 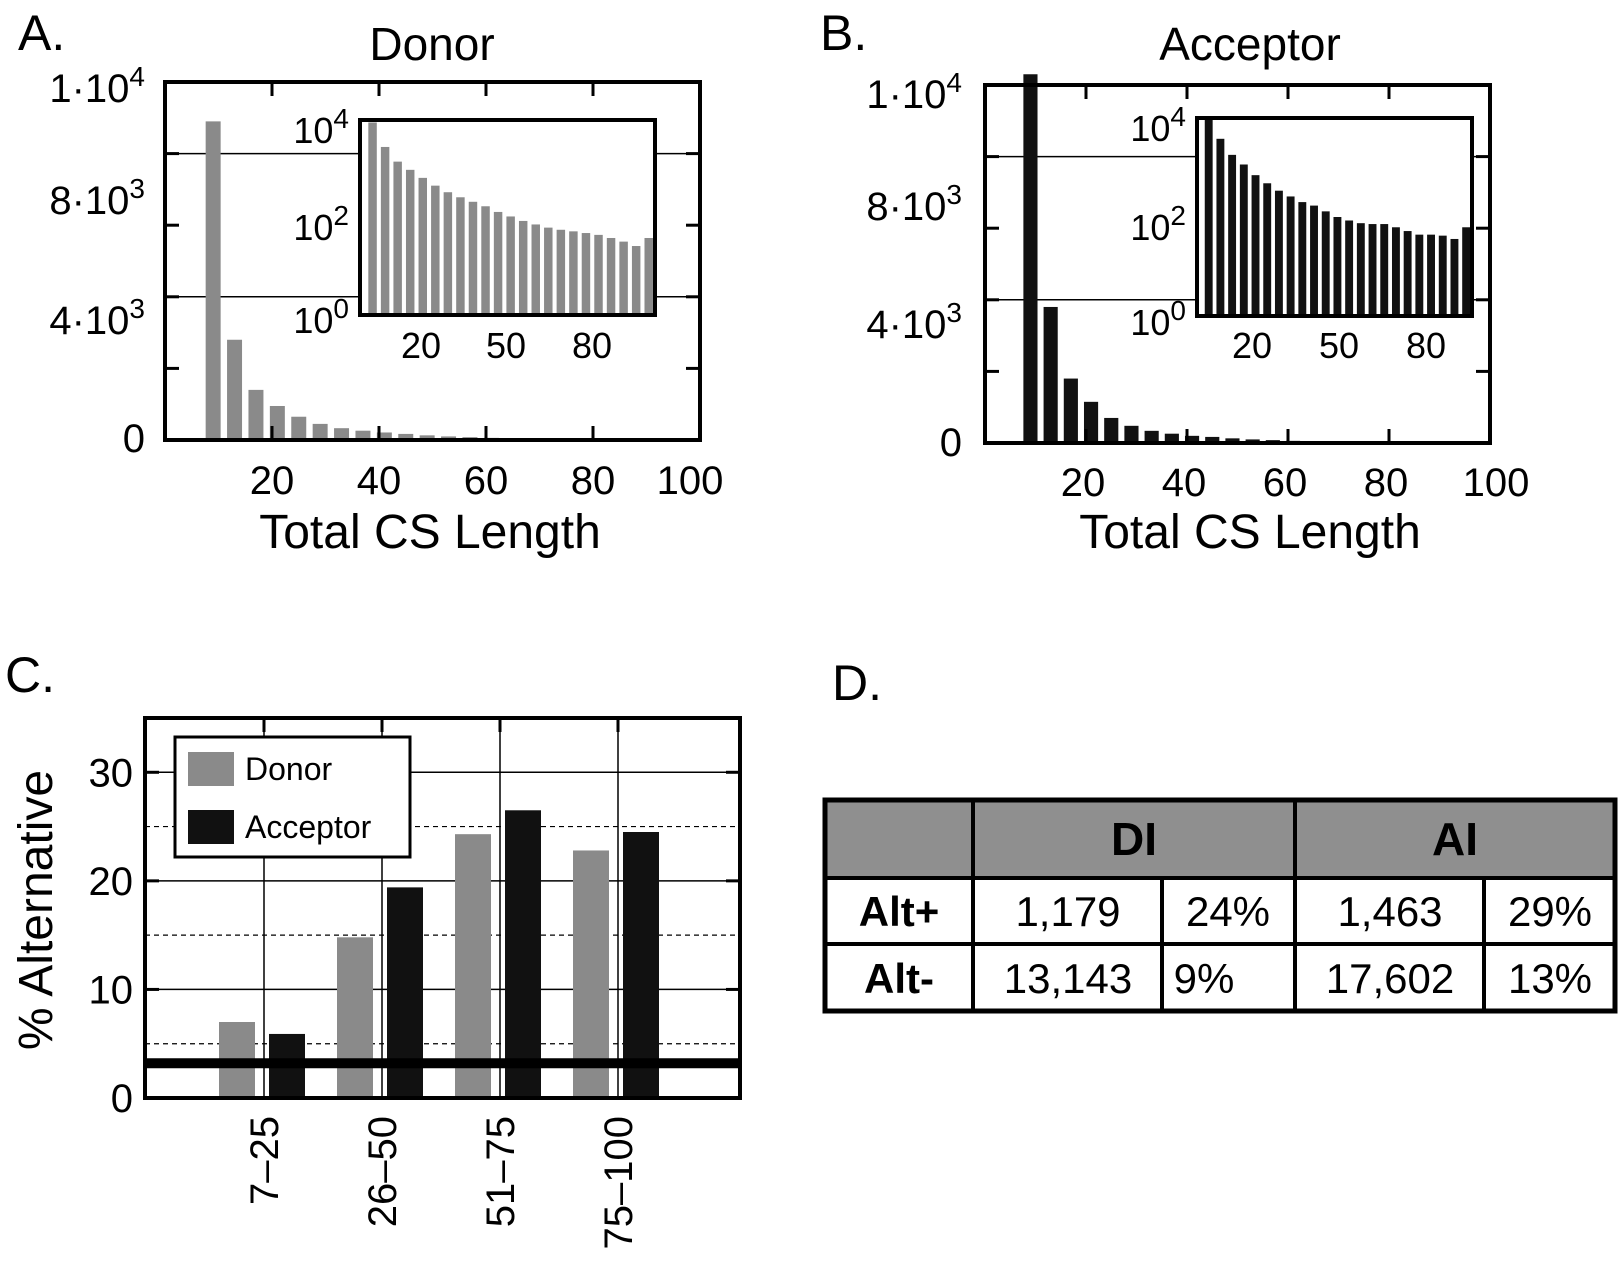 I want to click on panel-c-ytick-20: 20, so click(x=111, y=882).